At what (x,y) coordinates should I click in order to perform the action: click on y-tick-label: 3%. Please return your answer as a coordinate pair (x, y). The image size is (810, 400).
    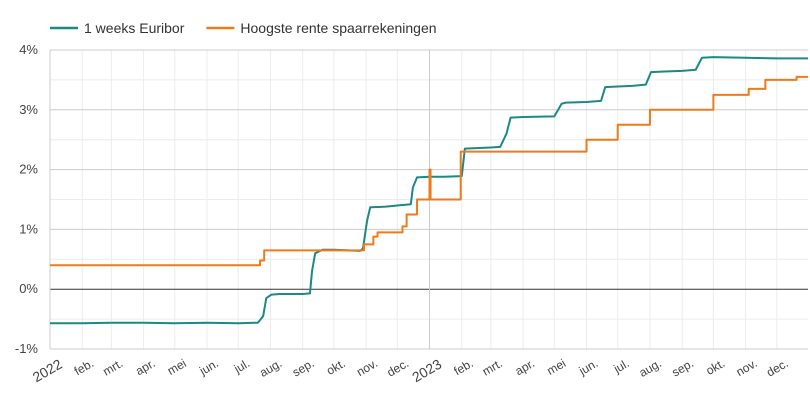
    Looking at the image, I should click on (28, 109).